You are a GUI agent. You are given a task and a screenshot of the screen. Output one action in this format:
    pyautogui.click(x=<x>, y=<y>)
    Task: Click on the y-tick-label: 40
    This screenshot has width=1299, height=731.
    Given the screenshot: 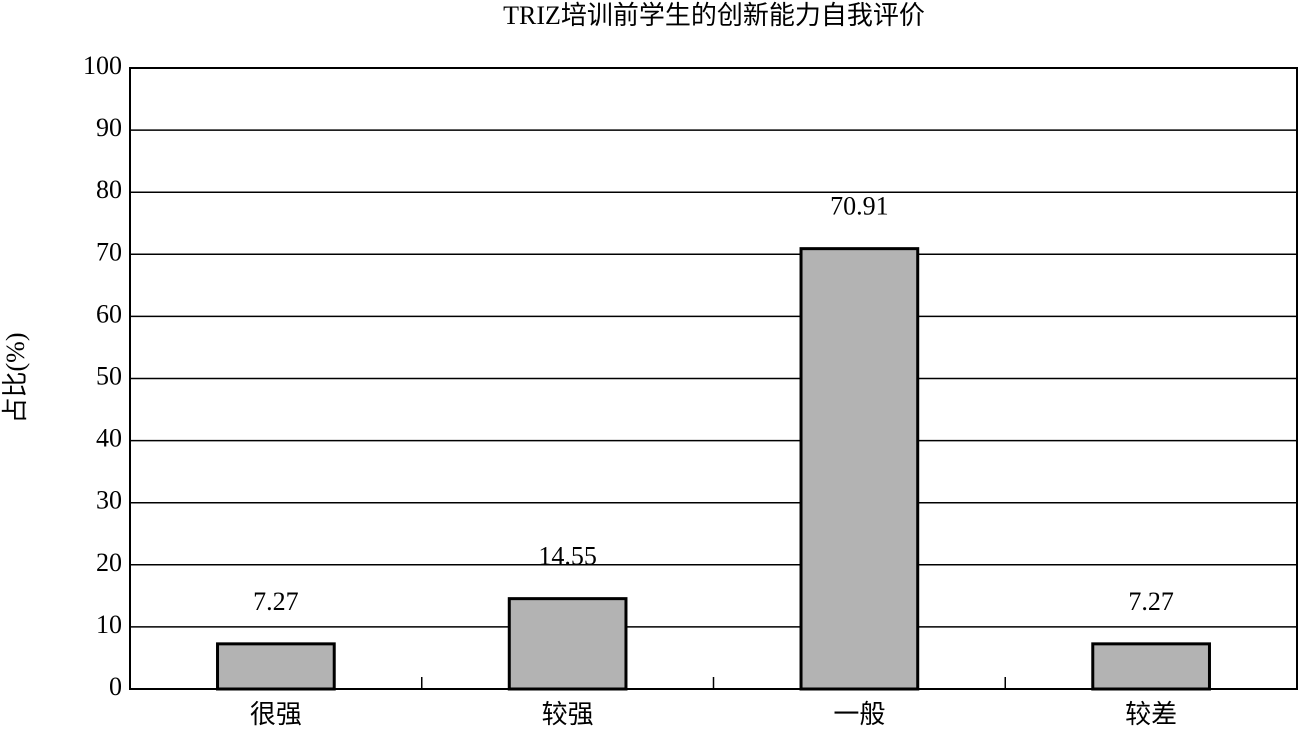 What is the action you would take?
    pyautogui.click(x=109, y=438)
    